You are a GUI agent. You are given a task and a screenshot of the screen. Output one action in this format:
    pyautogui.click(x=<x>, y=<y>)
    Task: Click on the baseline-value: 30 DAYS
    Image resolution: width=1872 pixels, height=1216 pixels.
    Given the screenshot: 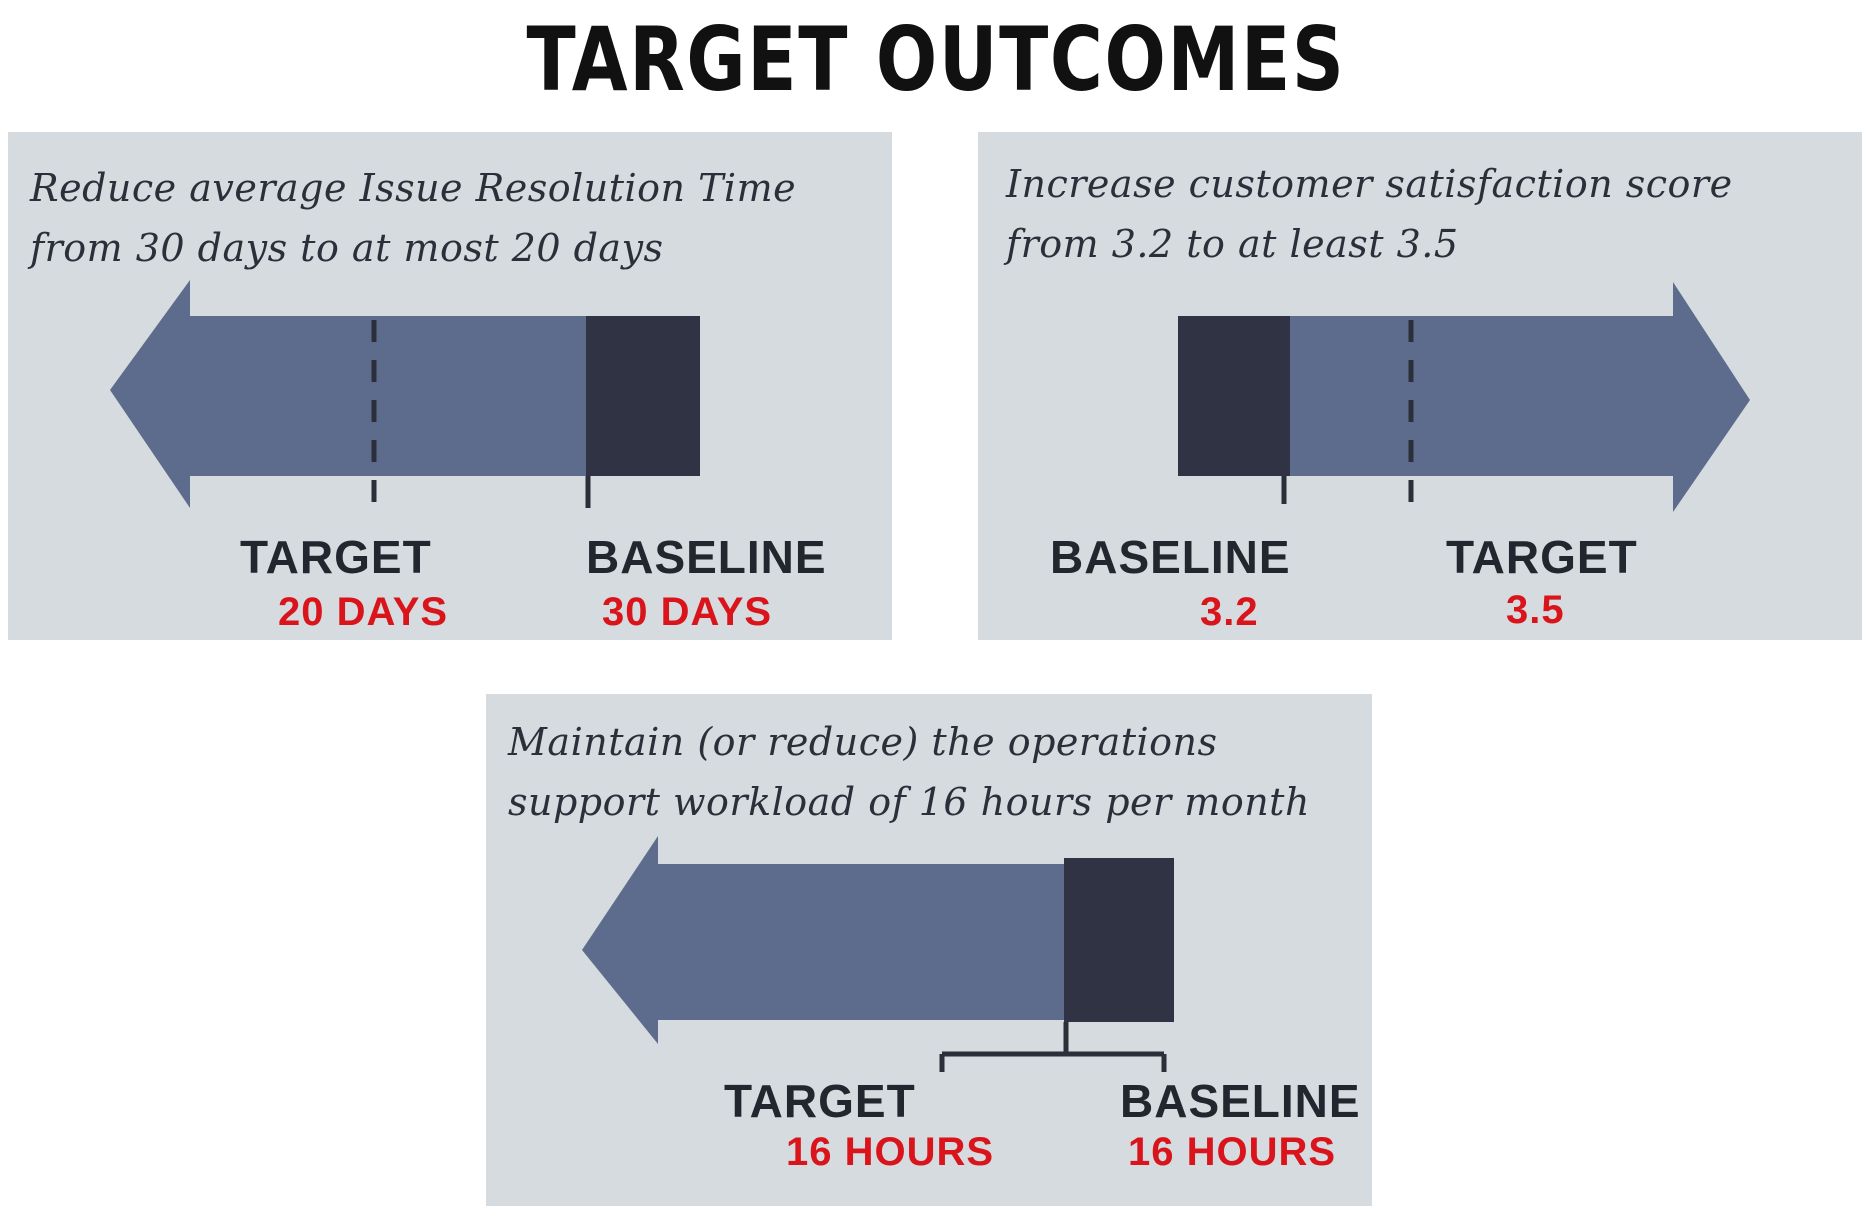 What is the action you would take?
    pyautogui.click(x=687, y=612)
    